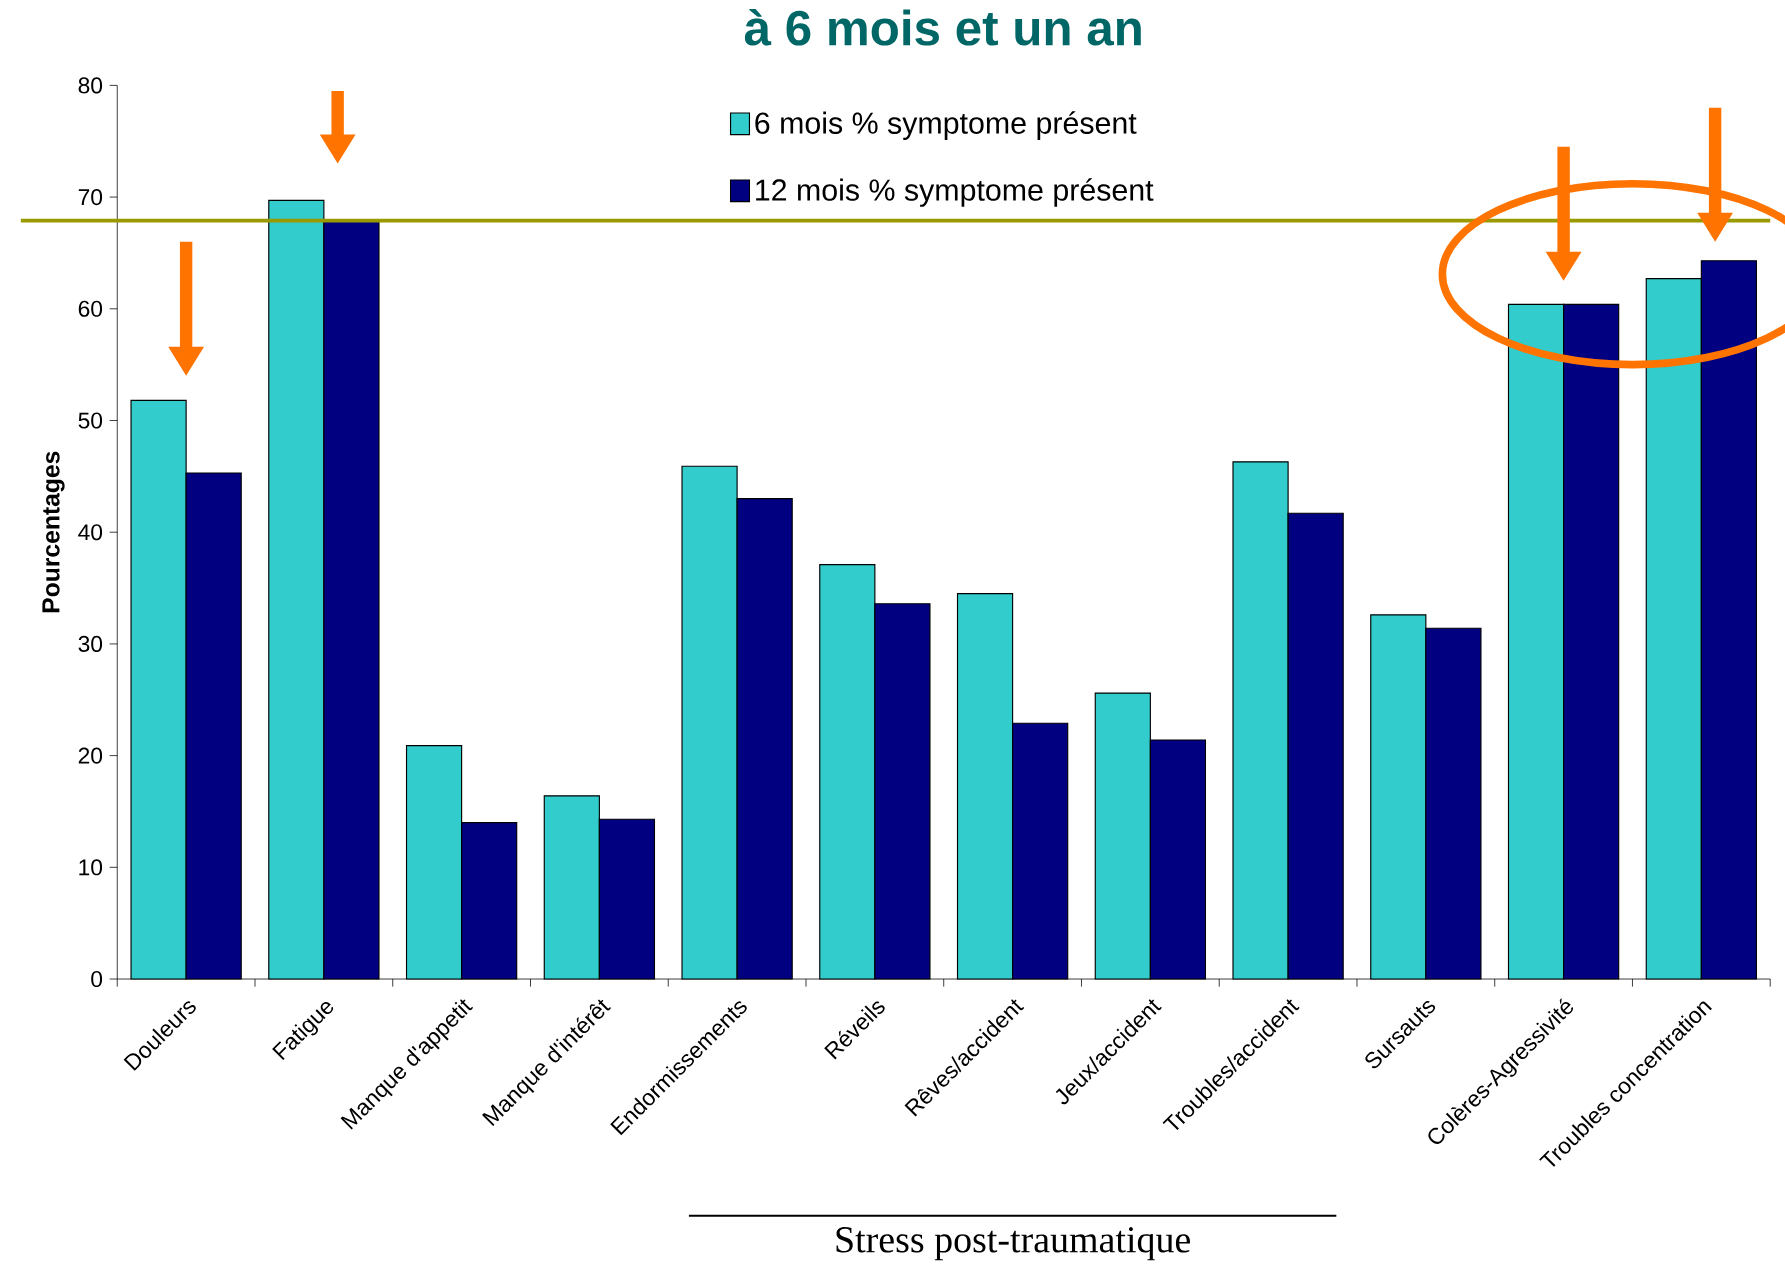 The width and height of the screenshot is (1785, 1264). Describe the element at coordinates (90, 644) in the screenshot. I see `y-tick-label: 30` at that location.